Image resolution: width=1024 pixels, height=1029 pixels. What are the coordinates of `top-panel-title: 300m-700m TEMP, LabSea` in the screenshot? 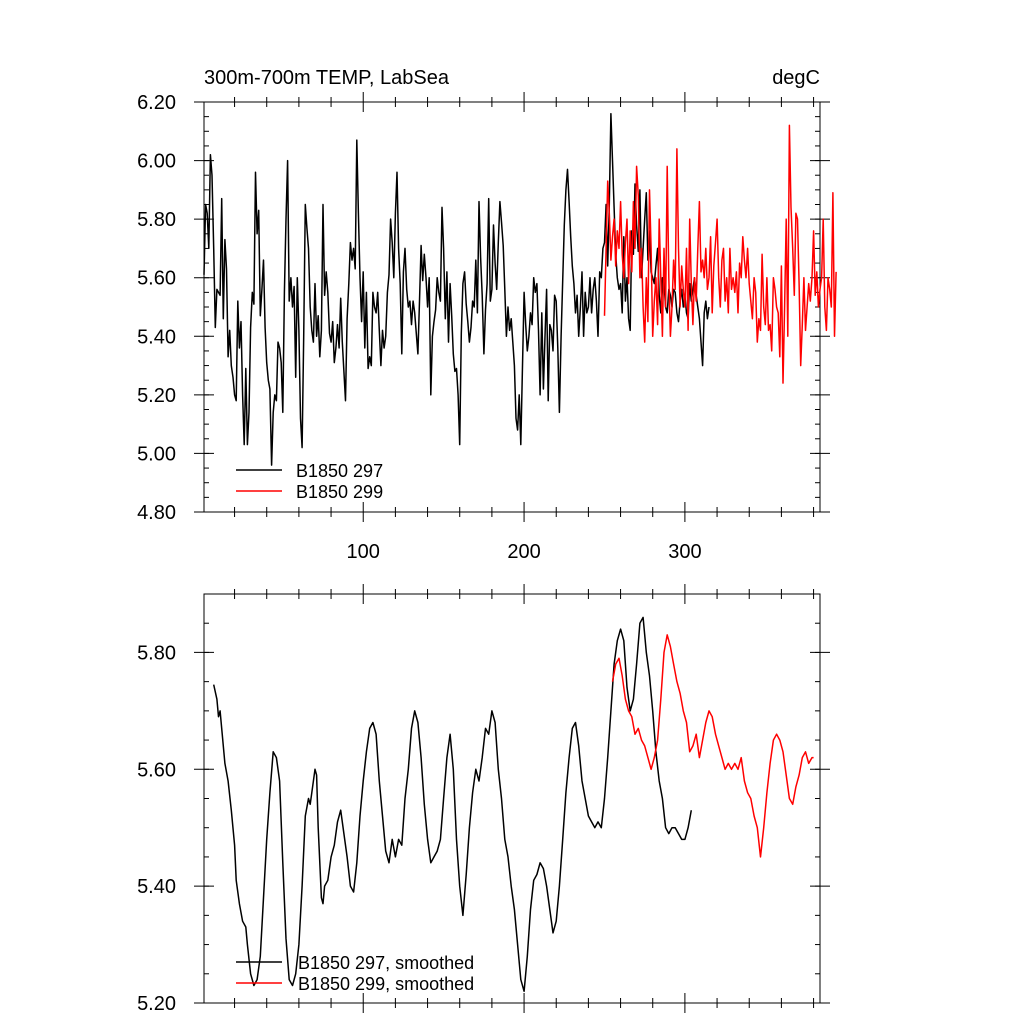 It's located at (327, 78).